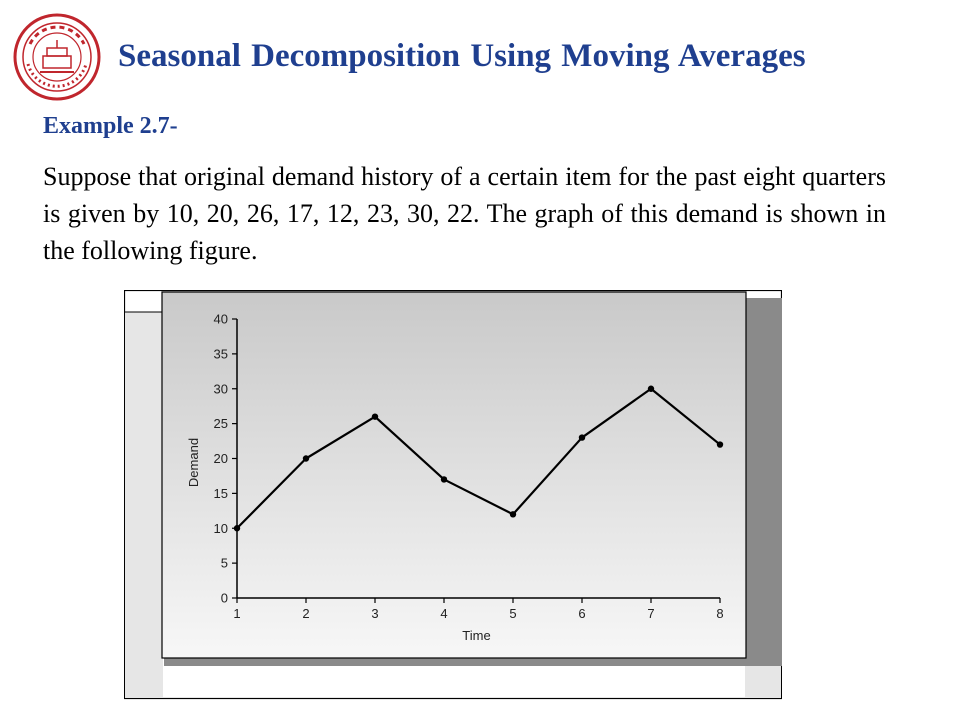 The image size is (960, 720). I want to click on y-tick-label: 10, so click(221, 528).